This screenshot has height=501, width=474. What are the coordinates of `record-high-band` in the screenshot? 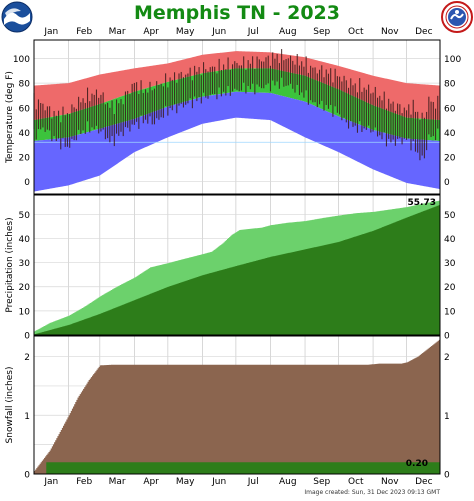 It's located at (237, 86).